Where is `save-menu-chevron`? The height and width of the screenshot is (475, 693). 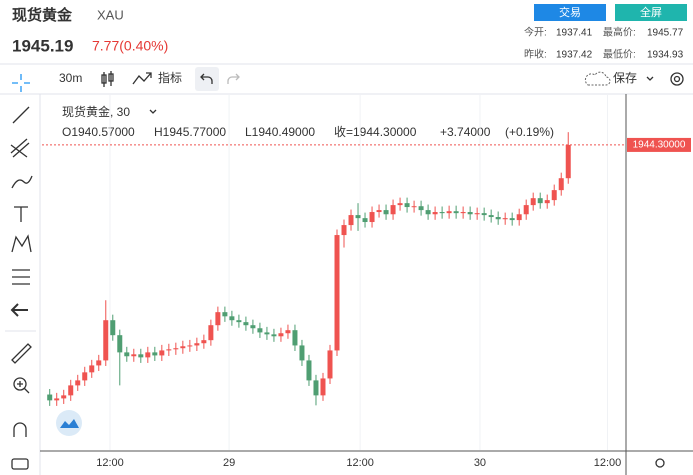 save-menu-chevron is located at coordinates (650, 78).